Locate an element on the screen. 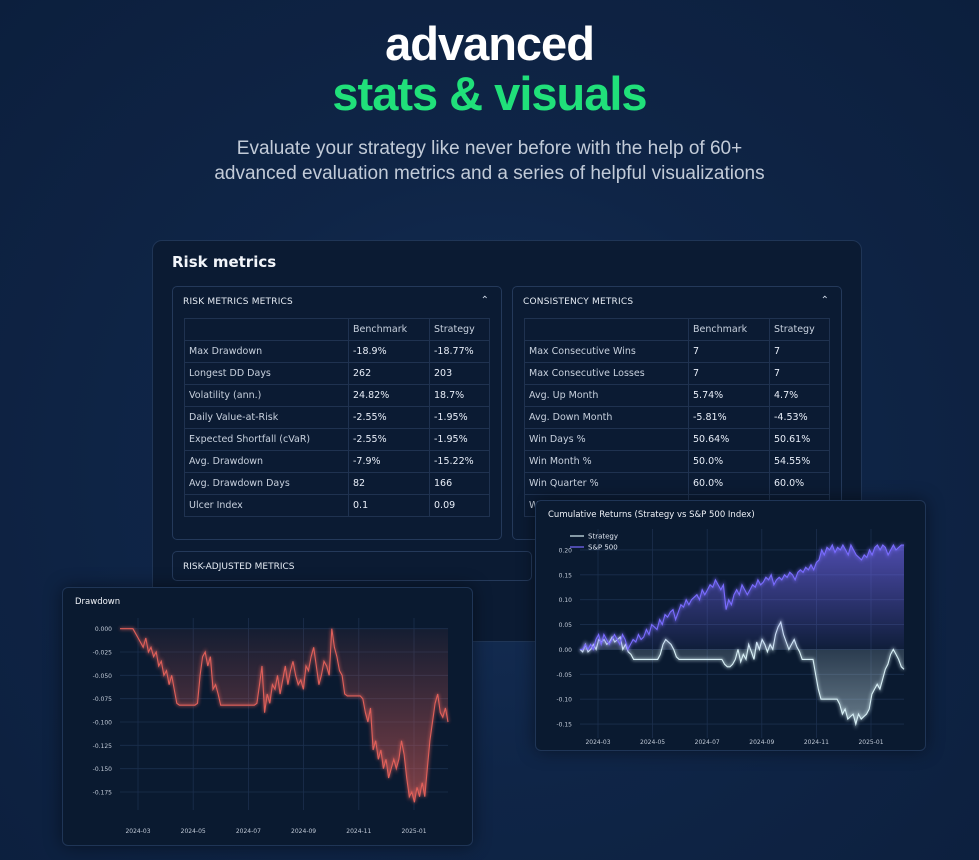  metric-label: Max Consecutive Losses is located at coordinates (606, 373).